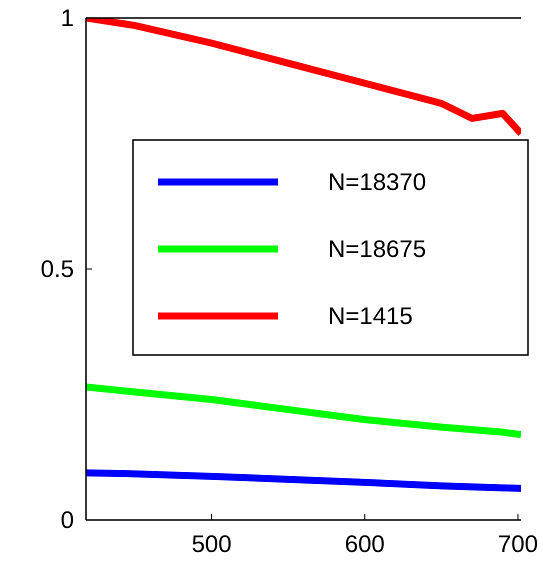  What do you see at coordinates (377, 249) in the screenshot?
I see `legend-label: N=18675` at bounding box center [377, 249].